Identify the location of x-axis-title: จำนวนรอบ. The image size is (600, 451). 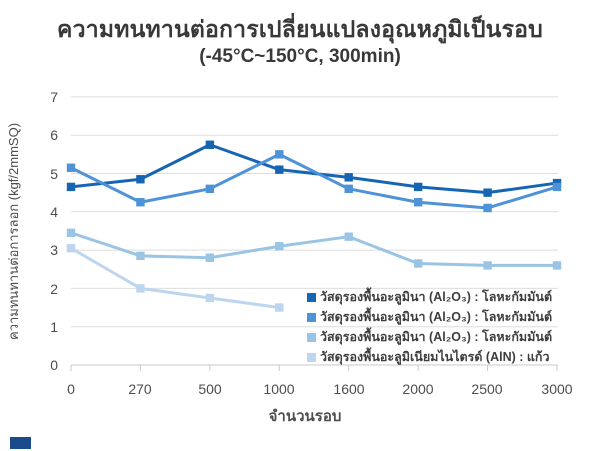
(305, 416).